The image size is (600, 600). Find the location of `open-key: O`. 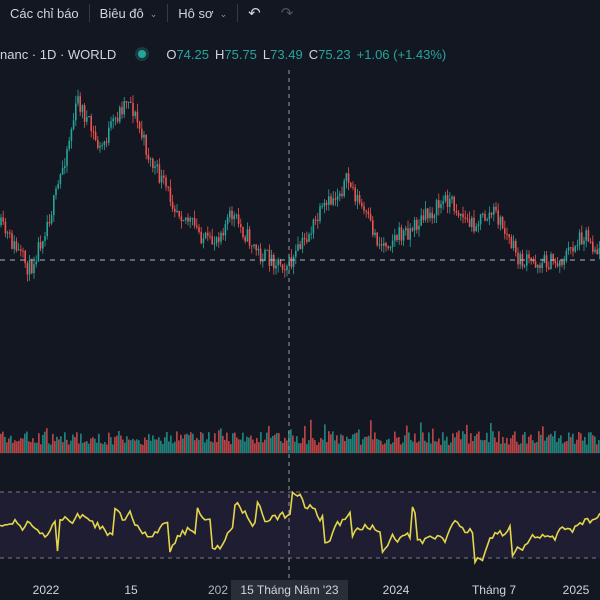

open-key: O is located at coordinates (171, 54).